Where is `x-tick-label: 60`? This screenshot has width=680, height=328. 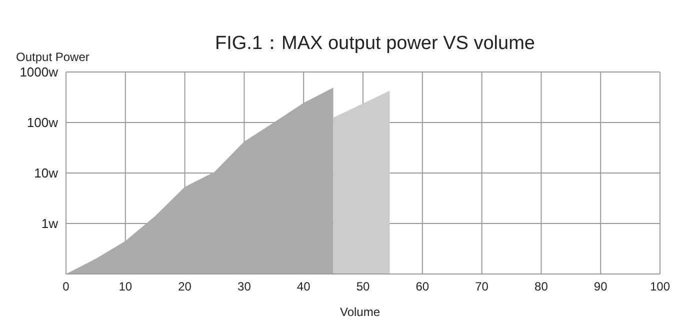 x-tick-label: 60 is located at coordinates (423, 287).